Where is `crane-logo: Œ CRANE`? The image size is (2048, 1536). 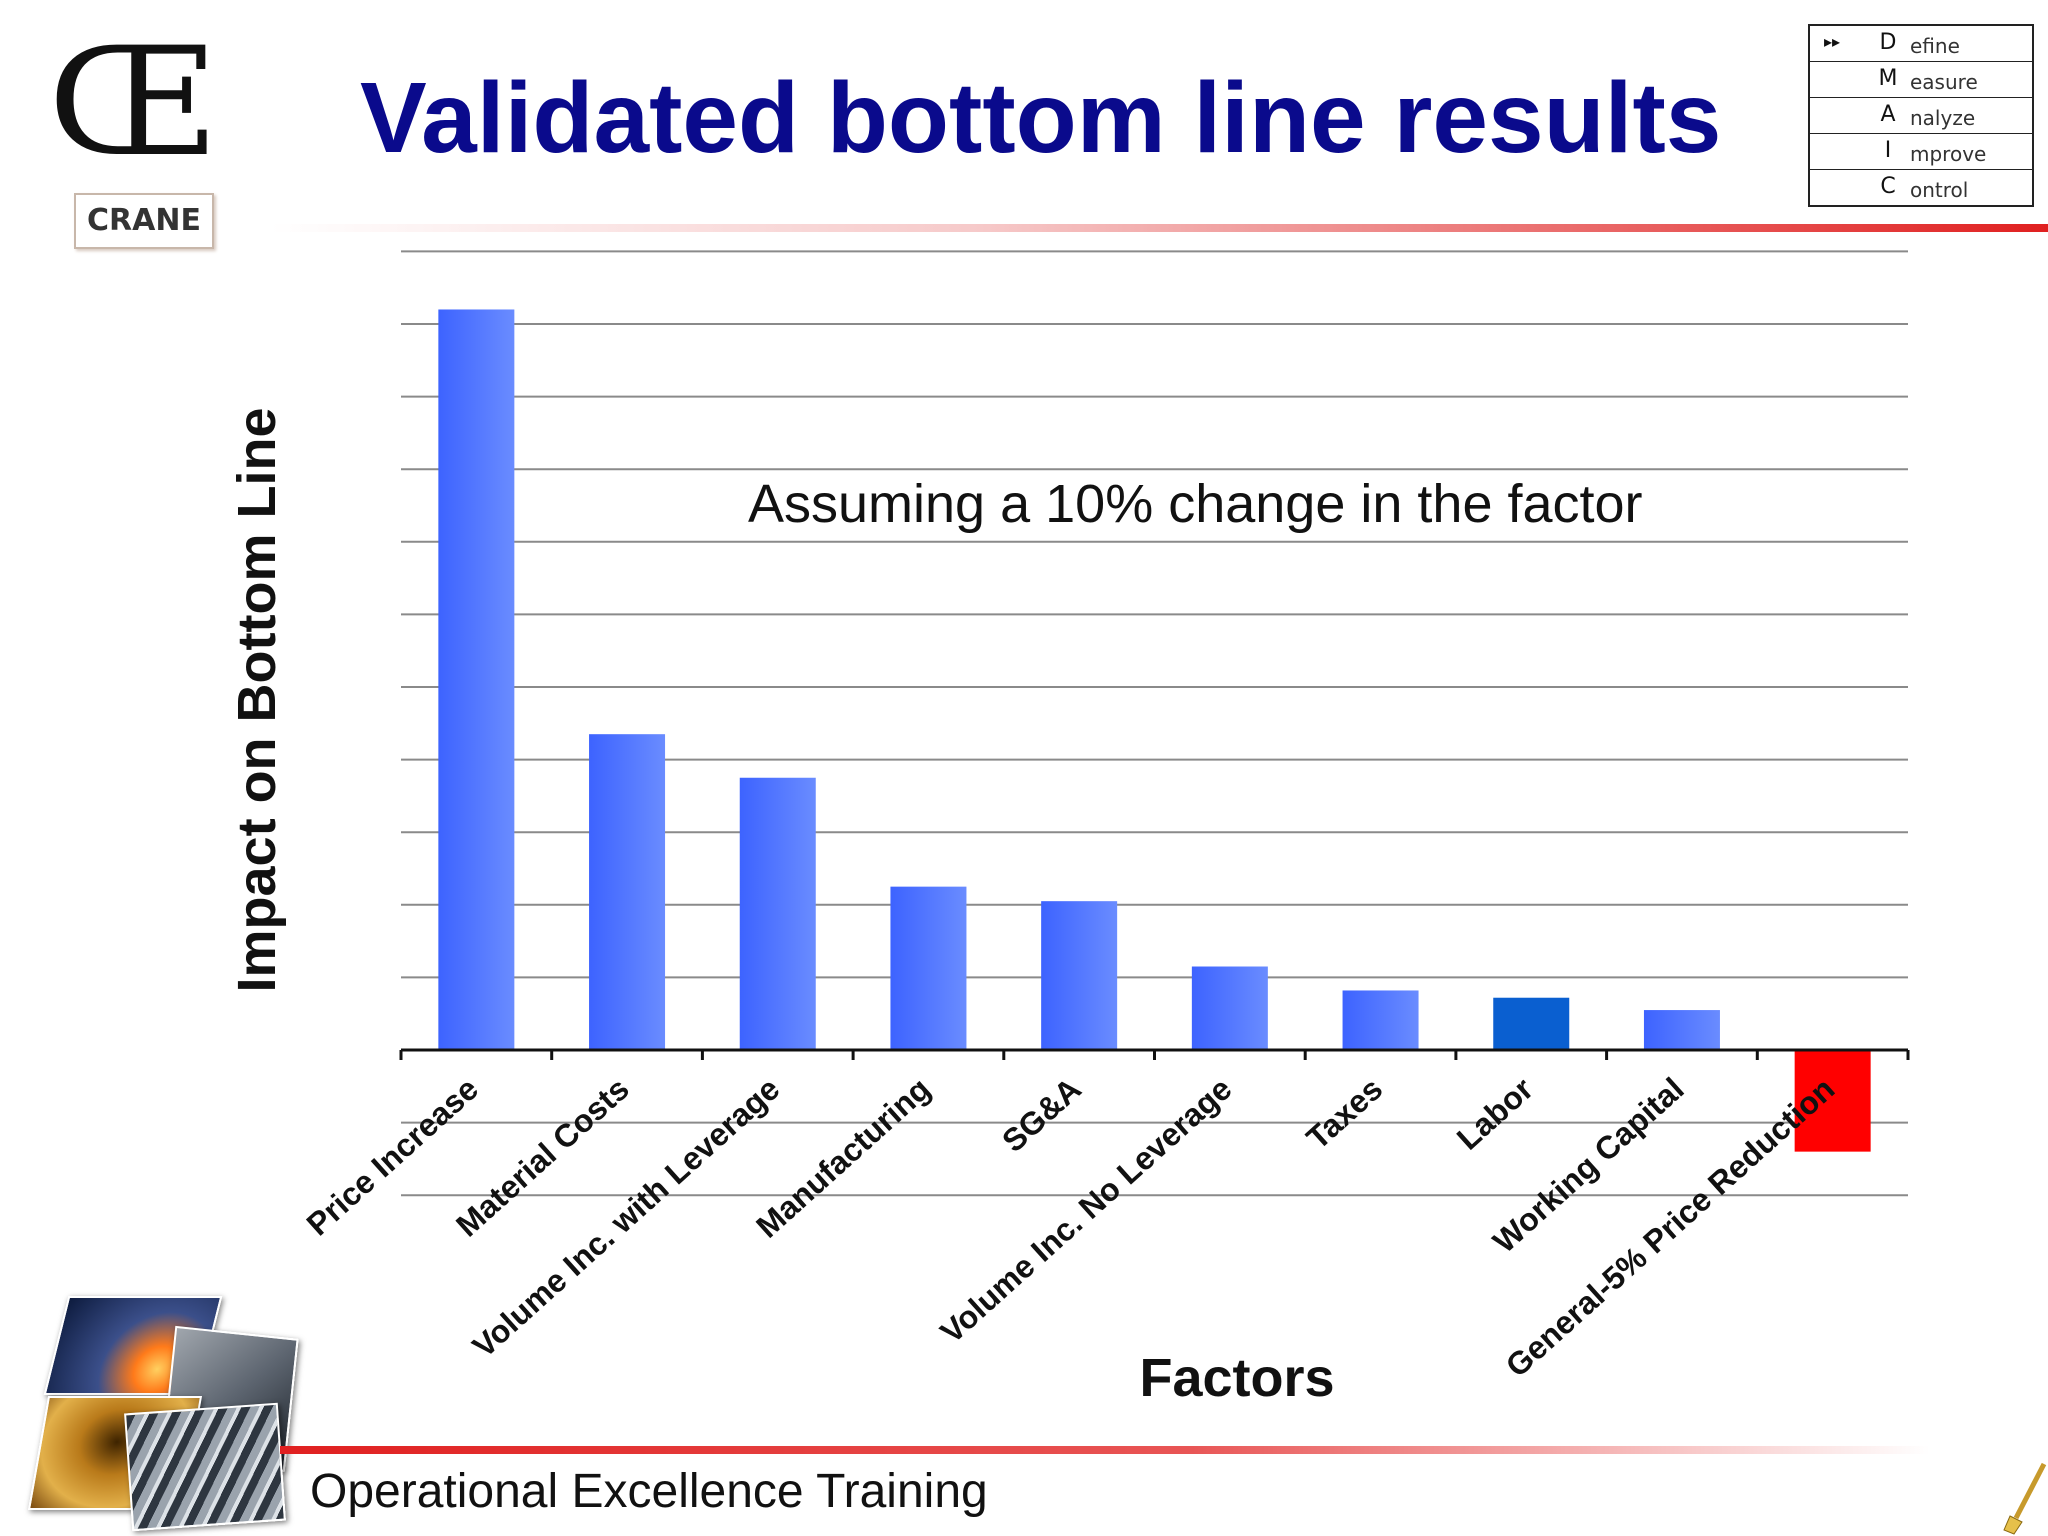
crane-logo: Œ CRANE is located at coordinates (150, 132).